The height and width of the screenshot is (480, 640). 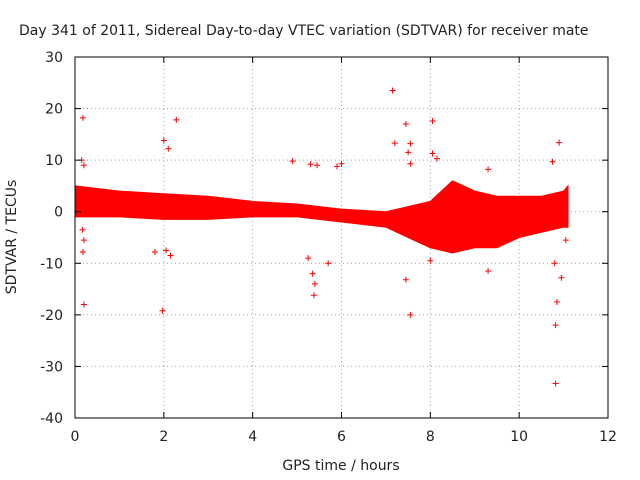 I want to click on x-tick-label: 6, so click(x=341, y=437).